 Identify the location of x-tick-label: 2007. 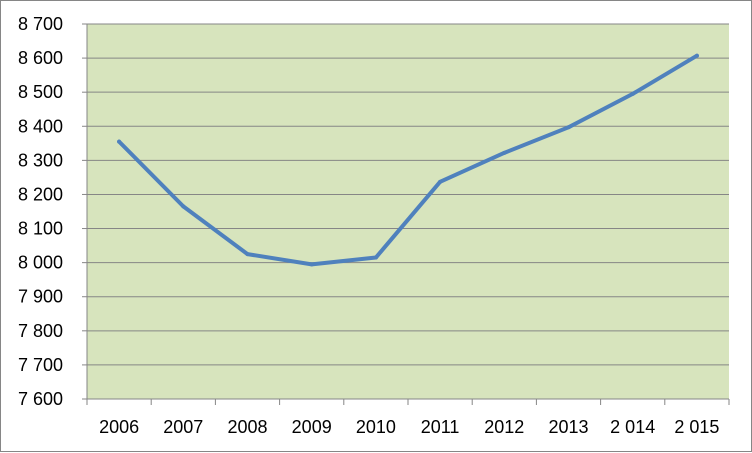
(183, 427).